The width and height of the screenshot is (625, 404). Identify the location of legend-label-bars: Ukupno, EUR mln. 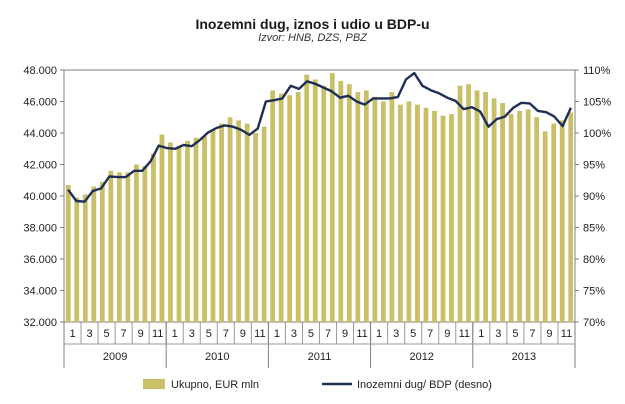
(215, 385).